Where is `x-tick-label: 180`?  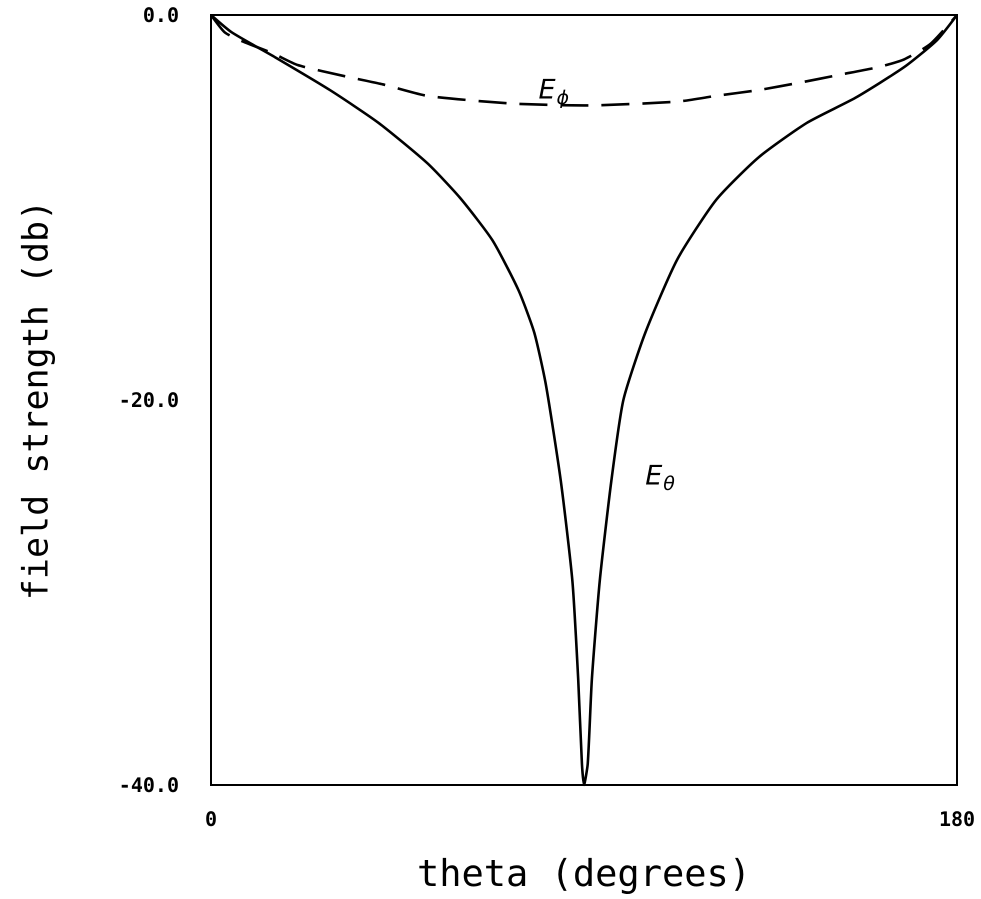 x-tick-label: 180 is located at coordinates (957, 819).